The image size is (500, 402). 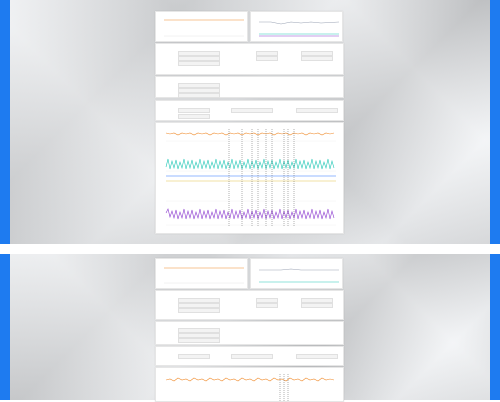 What do you see at coordinates (250, 164) in the screenshot?
I see `series-teal` at bounding box center [250, 164].